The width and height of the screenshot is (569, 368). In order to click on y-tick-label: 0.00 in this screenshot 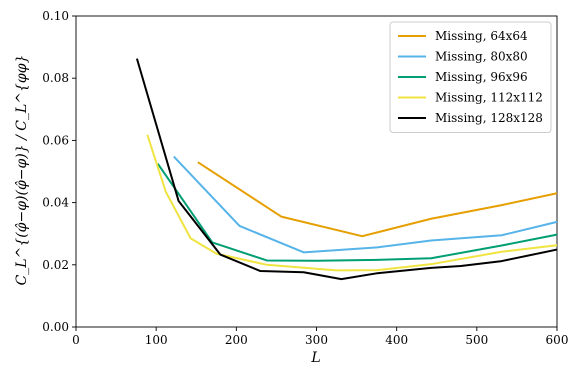, I will do `click(55, 327)`.